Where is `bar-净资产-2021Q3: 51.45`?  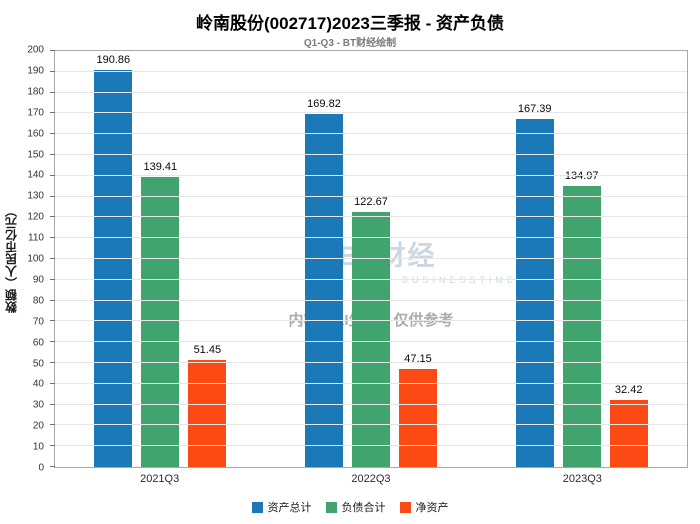
bar-净资产-2021Q3: 51.45 is located at coordinates (207, 405).